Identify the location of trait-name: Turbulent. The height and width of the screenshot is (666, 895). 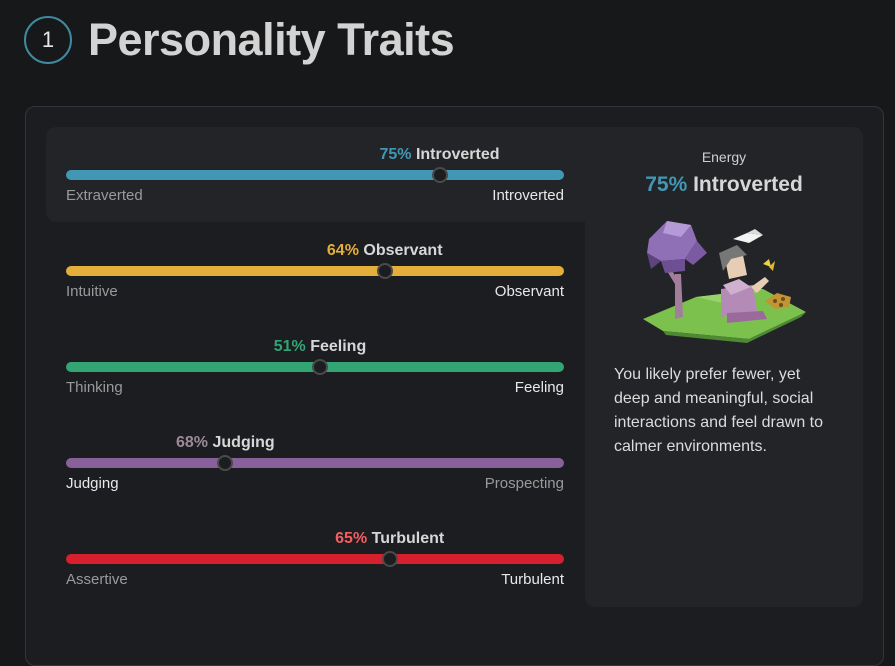
(408, 538).